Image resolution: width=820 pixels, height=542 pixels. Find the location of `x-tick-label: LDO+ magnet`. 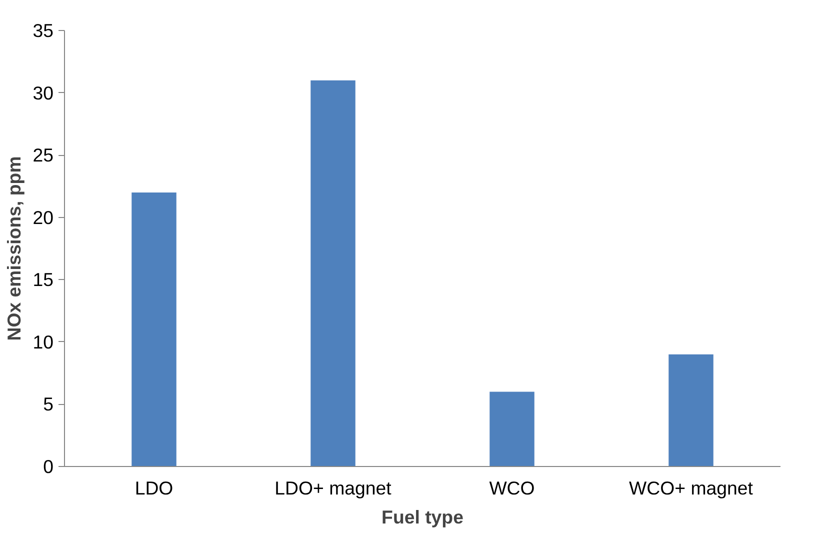

x-tick-label: LDO+ magnet is located at coordinates (333, 488).